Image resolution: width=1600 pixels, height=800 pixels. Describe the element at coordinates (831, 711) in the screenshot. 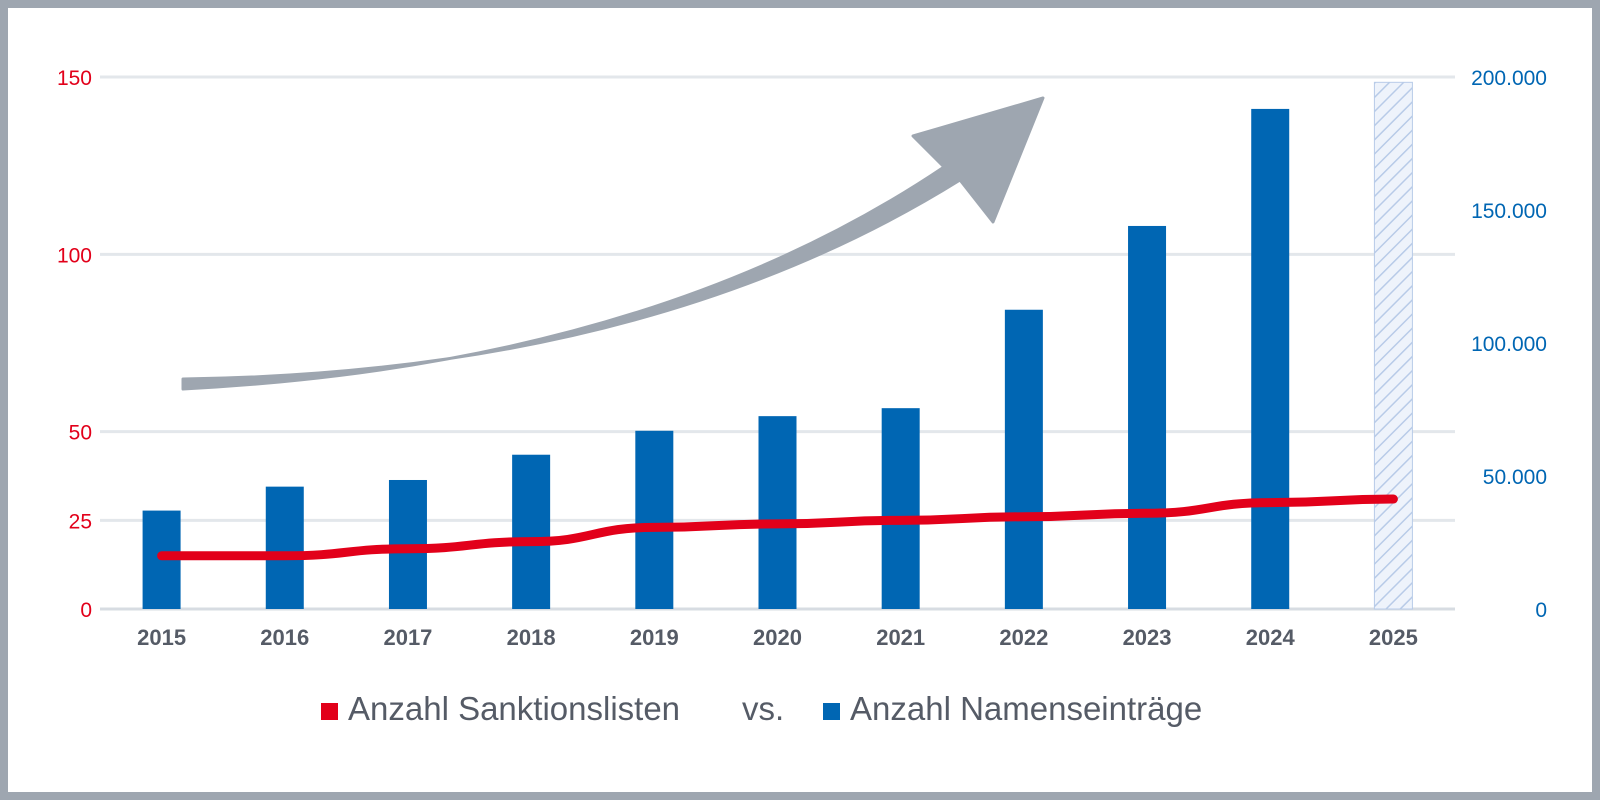

I see `legend-swatch-bar` at that location.